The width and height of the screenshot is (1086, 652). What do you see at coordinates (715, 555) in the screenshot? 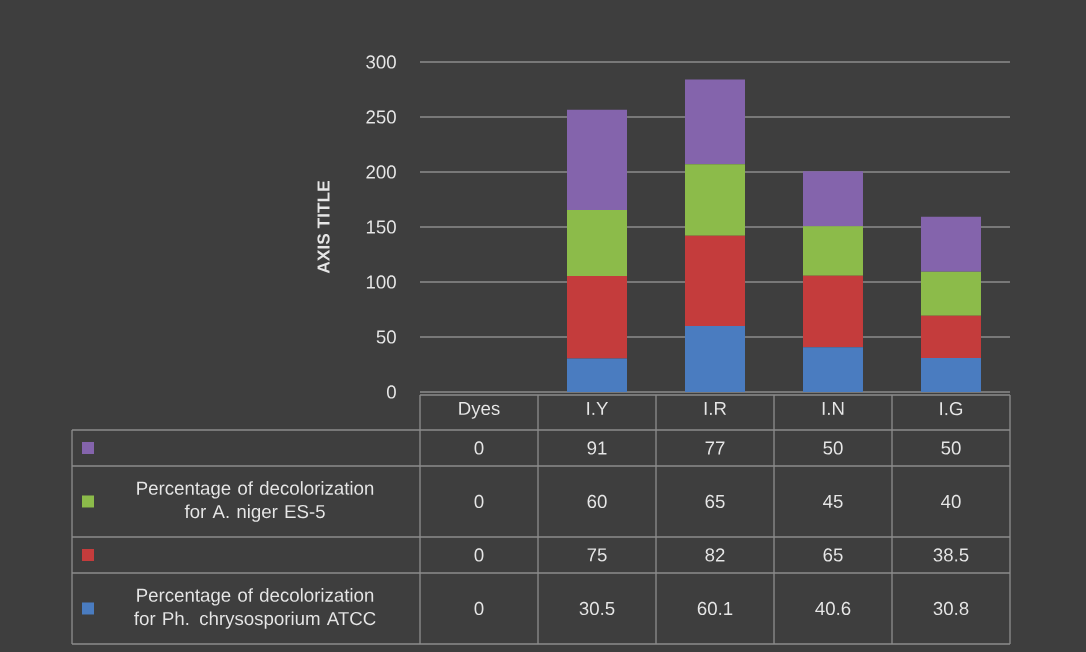
I see `data-label: 82` at bounding box center [715, 555].